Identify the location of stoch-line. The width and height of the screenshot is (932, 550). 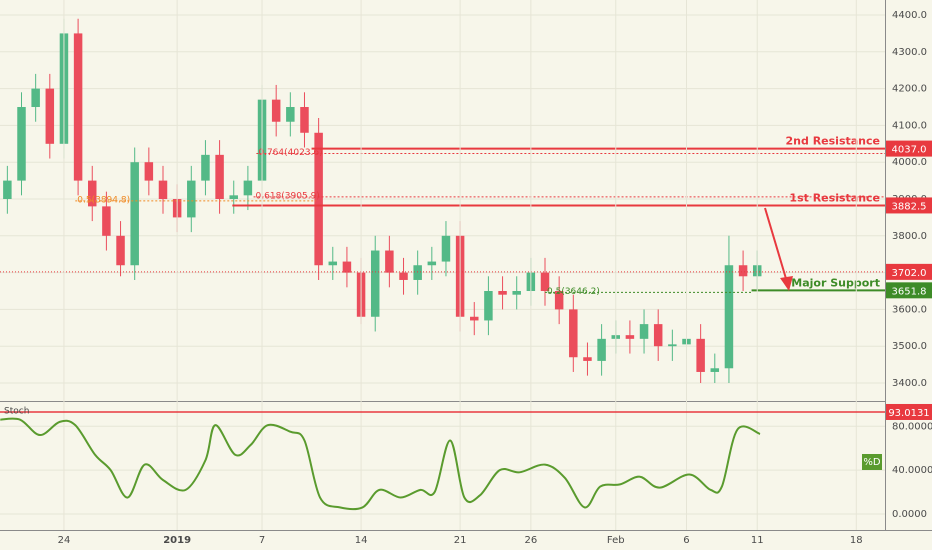
(380, 464).